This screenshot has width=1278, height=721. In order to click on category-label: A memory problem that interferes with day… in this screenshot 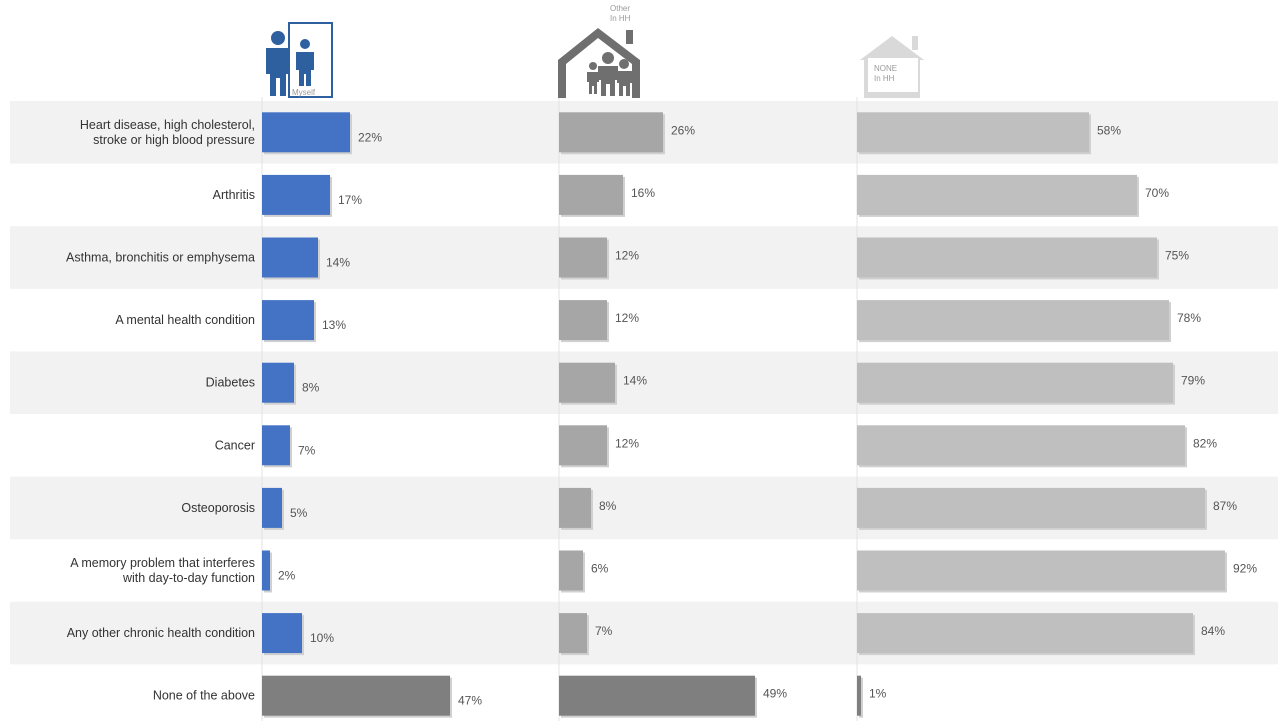, I will do `click(162, 570)`.